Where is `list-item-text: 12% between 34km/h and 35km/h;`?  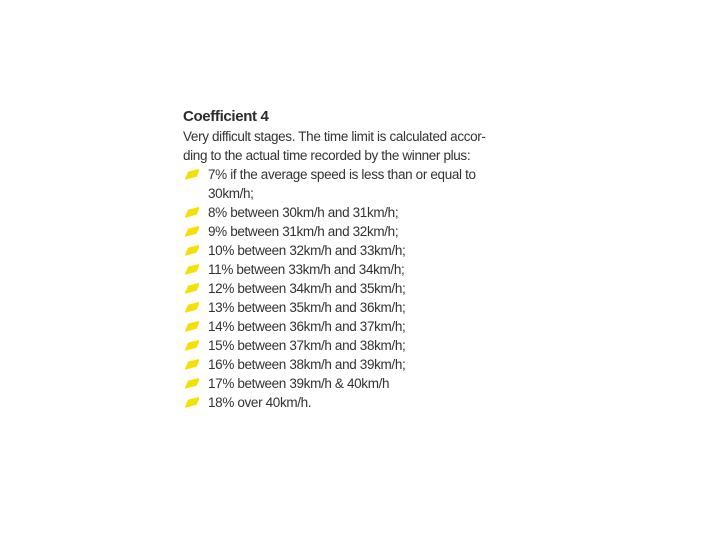 list-item-text: 12% between 34km/h and 35km/h; is located at coordinates (307, 288).